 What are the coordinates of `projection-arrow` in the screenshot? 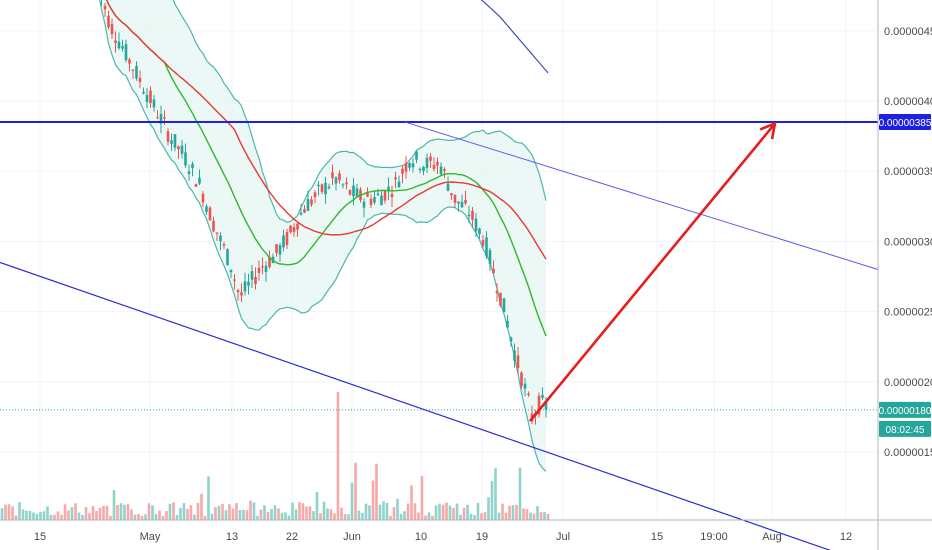 It's located at (652, 272).